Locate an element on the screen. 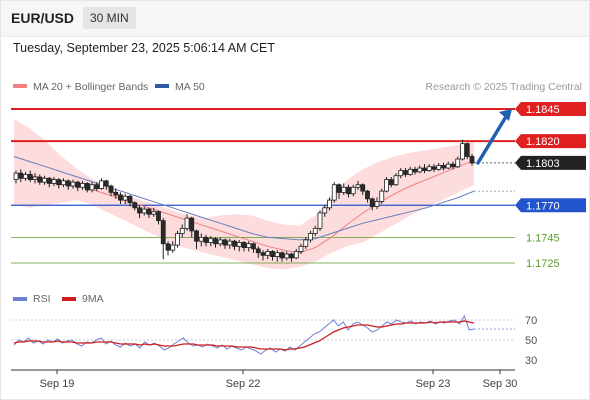 Image resolution: width=590 pixels, height=400 pixels. forecast-arrowhead is located at coordinates (505, 114).